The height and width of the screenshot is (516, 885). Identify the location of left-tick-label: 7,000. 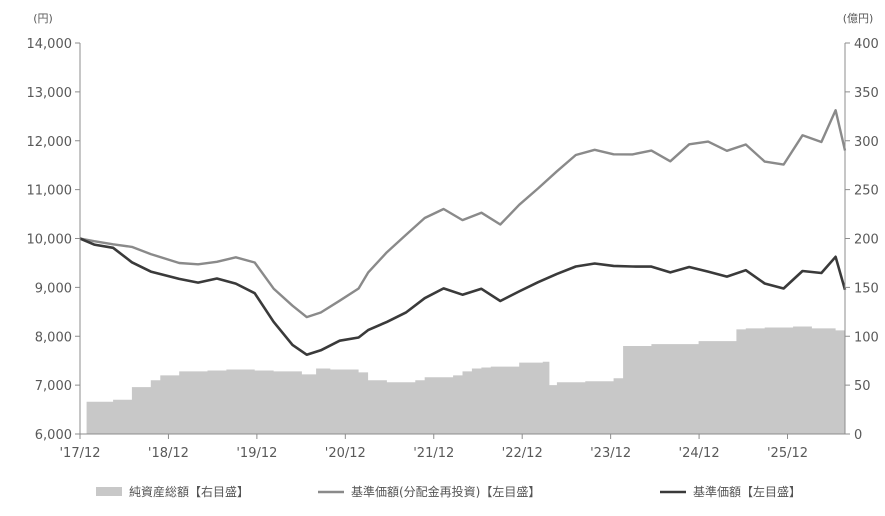
(53, 386).